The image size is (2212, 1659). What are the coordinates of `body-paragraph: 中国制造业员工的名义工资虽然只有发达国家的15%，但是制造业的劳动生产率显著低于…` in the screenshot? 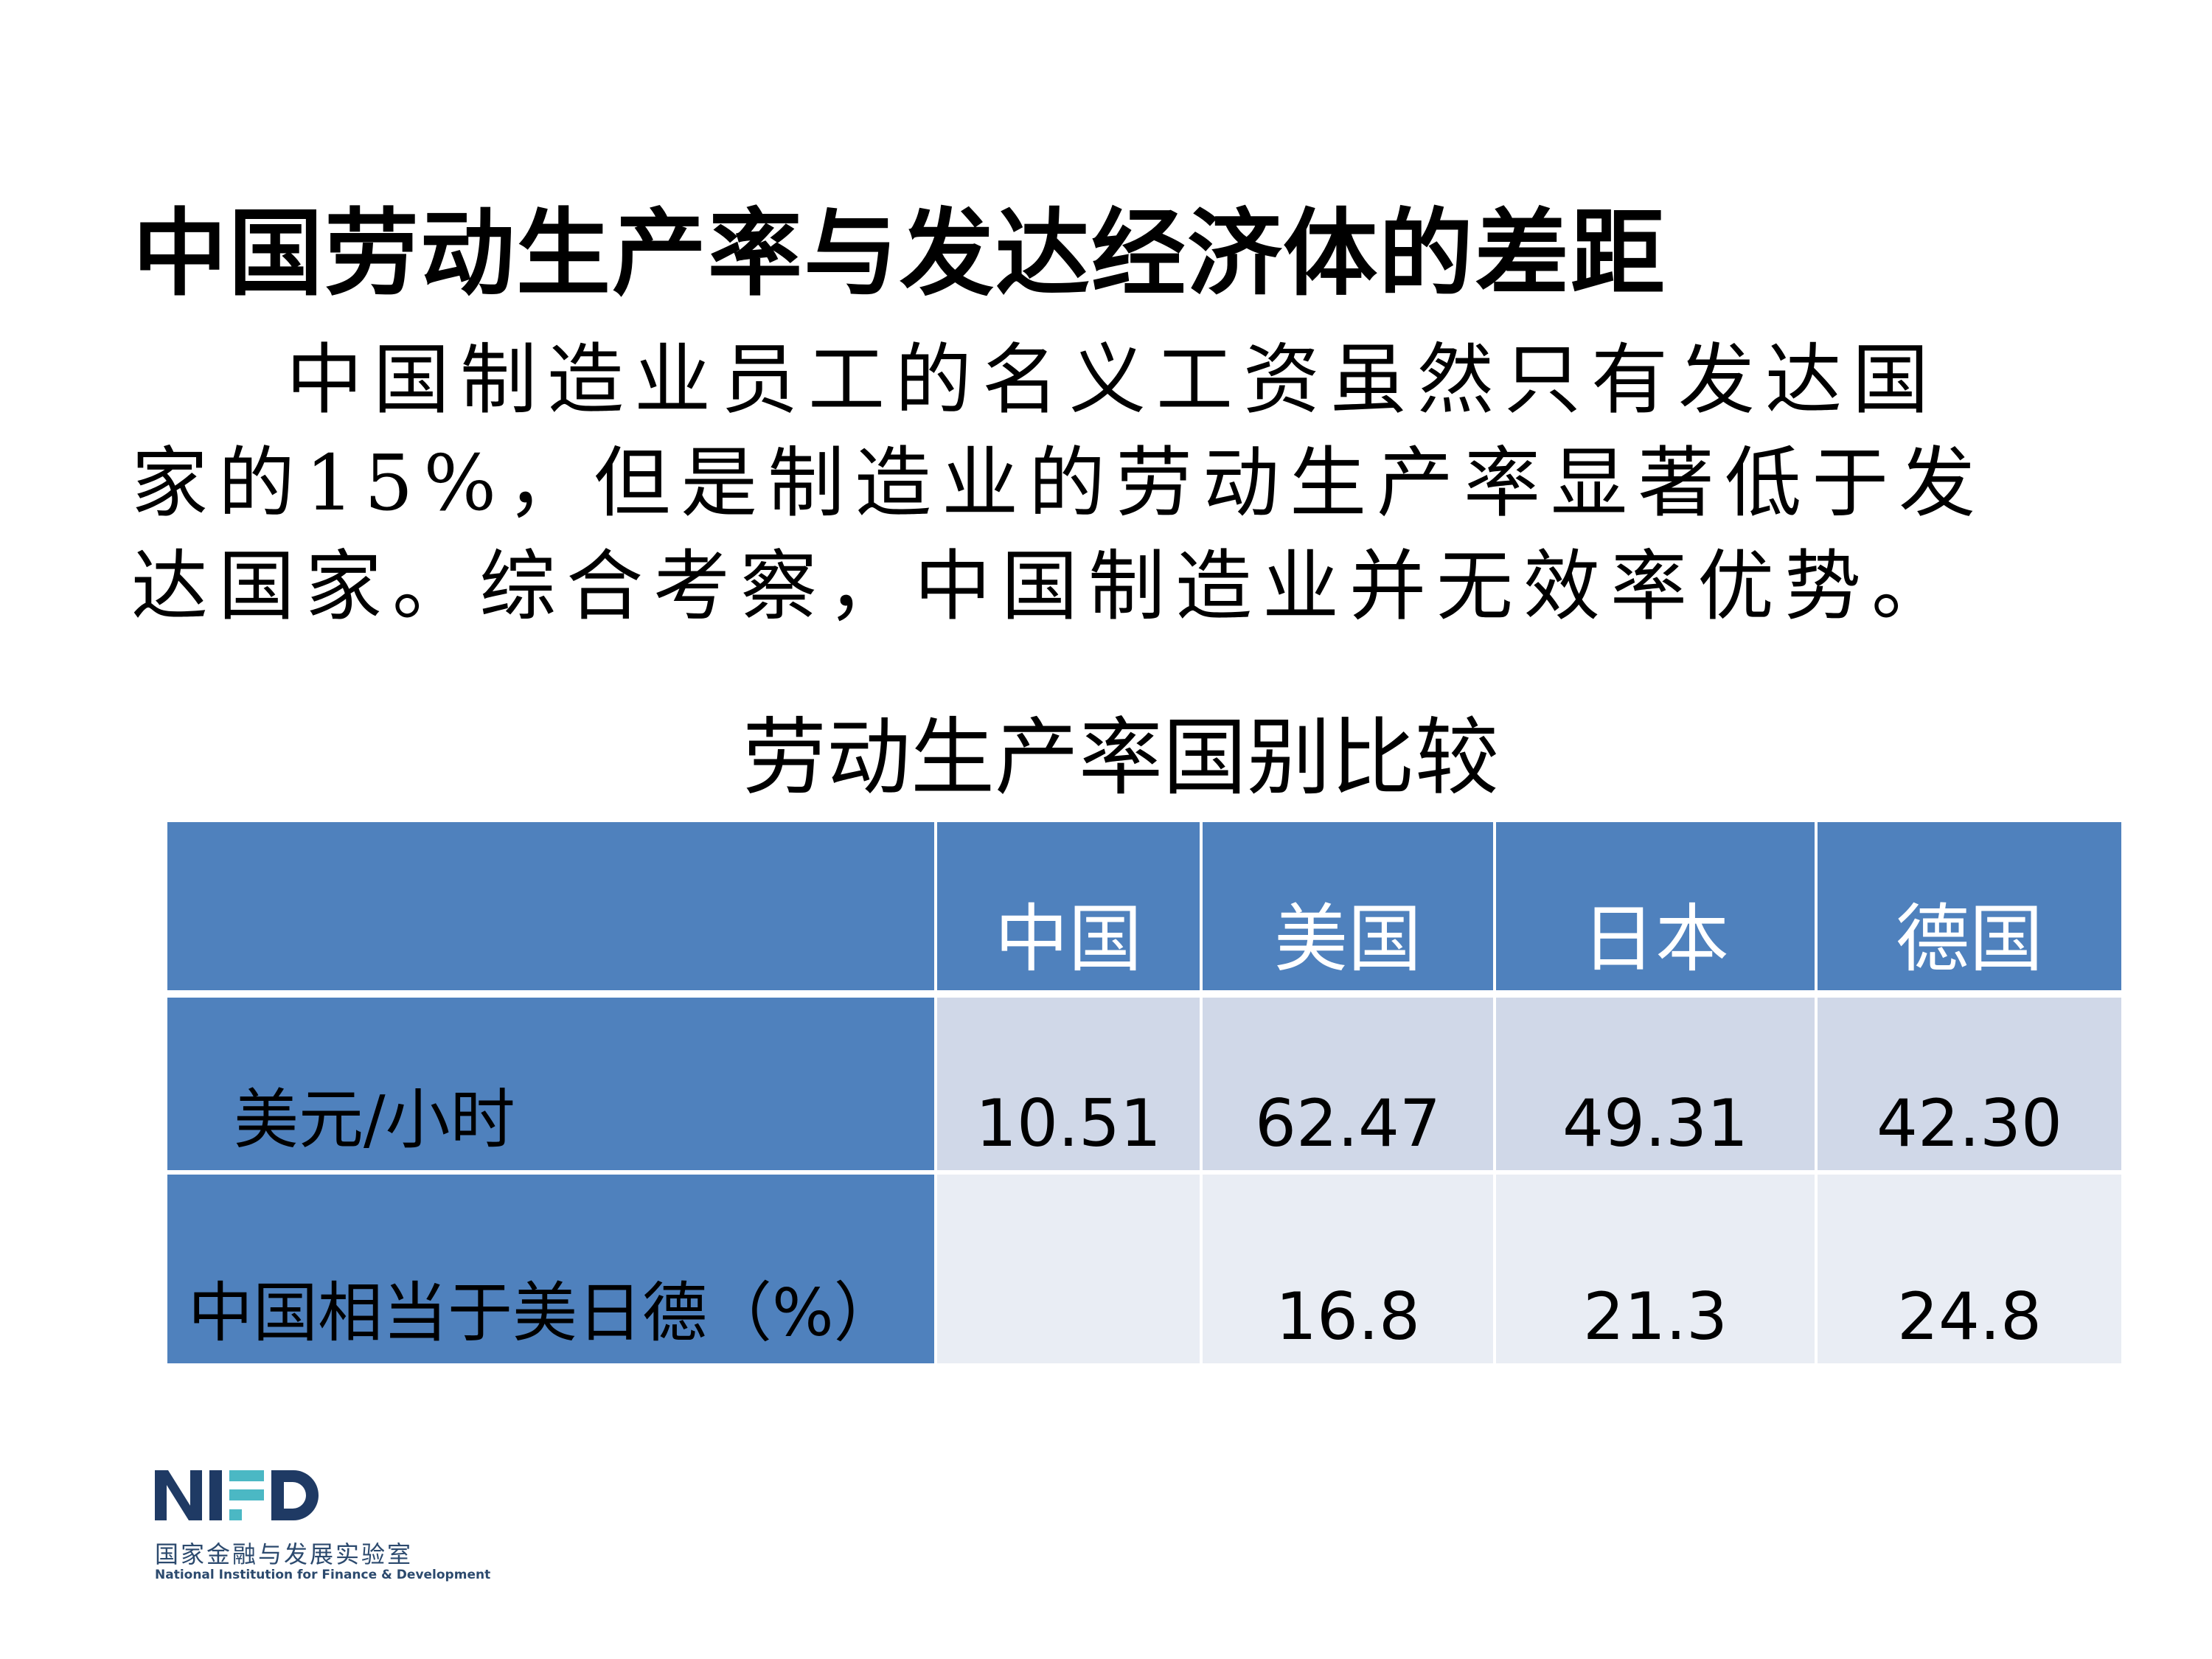 It's located at (1058, 483).